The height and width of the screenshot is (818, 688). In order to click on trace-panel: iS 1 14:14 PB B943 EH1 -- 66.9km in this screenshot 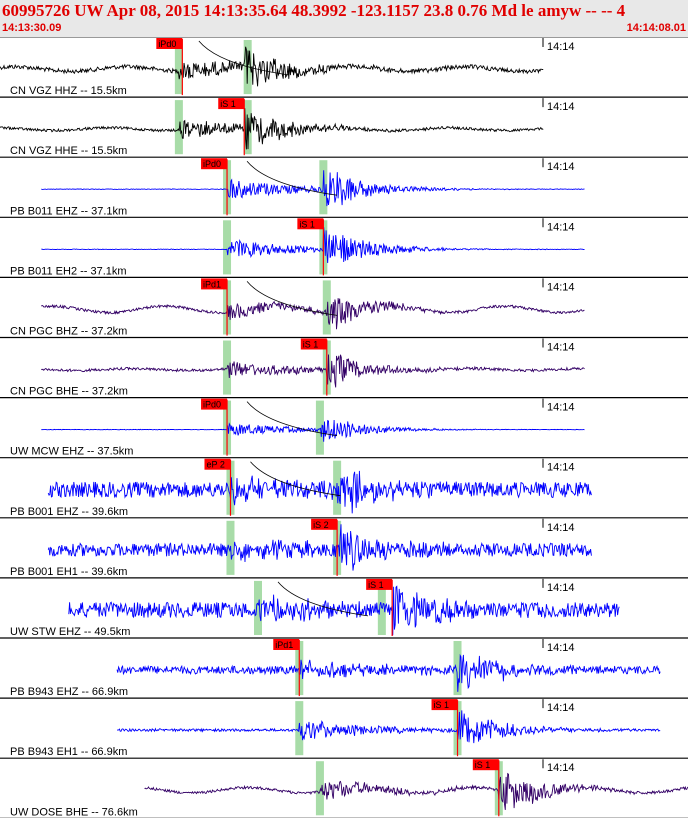, I will do `click(344, 729)`.